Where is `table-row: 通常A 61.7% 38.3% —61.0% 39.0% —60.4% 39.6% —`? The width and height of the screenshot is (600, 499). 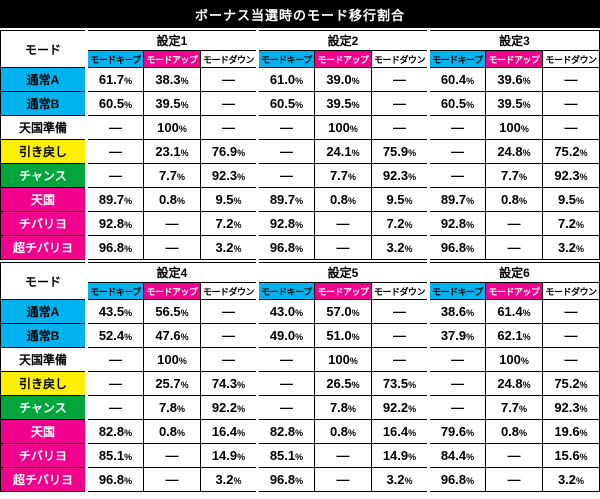
table-row: 通常A 61.7% 38.3% —61.0% 39.0% —60.4% 39.6% — is located at coordinates (300, 79).